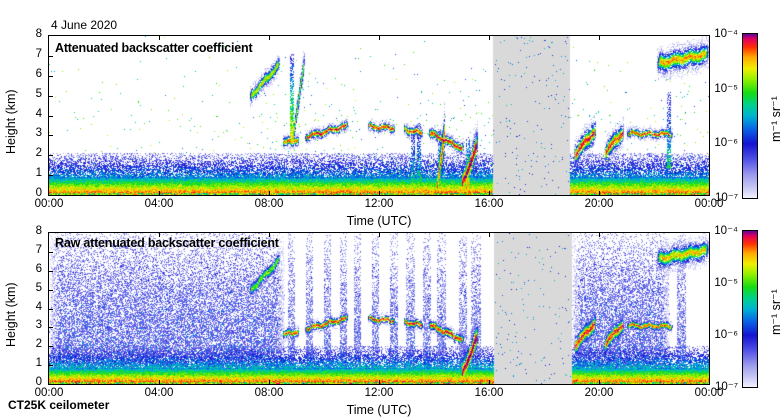 The image size is (780, 420). I want to click on plot-title-raw-attenuated-backscatter: Raw attenuated backscatter coefficient, so click(167, 243).